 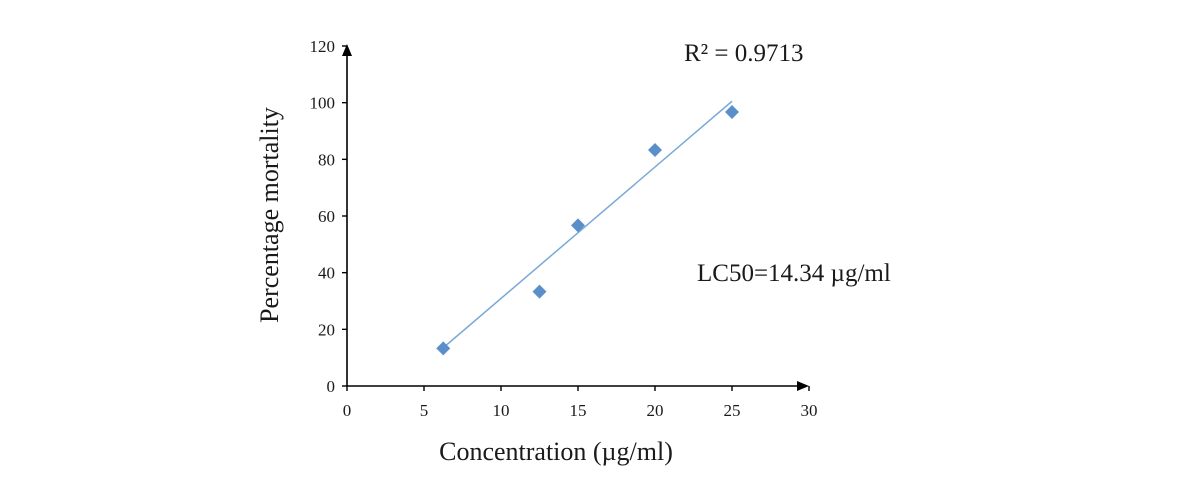 What do you see at coordinates (794, 273) in the screenshot?
I see `lc50-annotation: LC50=14.34 µg/ml` at bounding box center [794, 273].